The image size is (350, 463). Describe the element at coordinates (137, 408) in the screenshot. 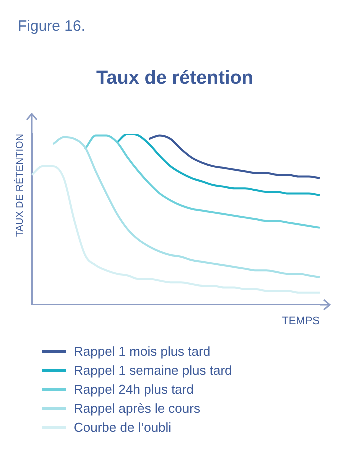

I see `legend-label: Rappel après le cours` at that location.